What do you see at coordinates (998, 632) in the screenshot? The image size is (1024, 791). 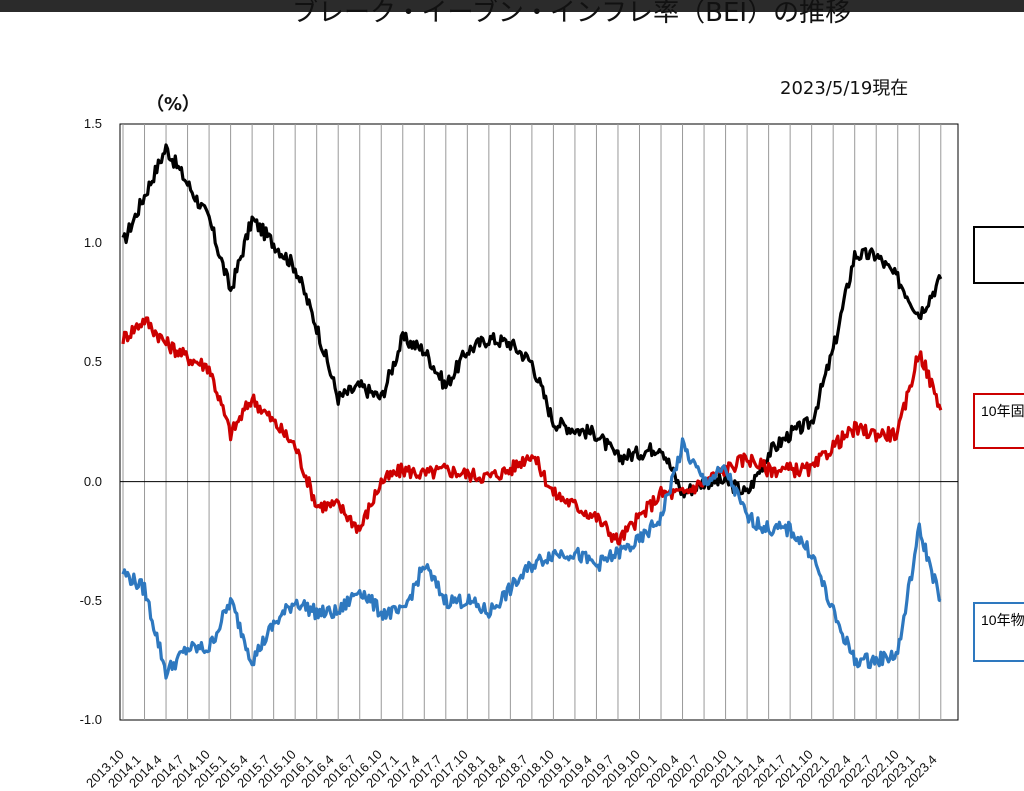 I see `legend-blue: 10年物価連動` at bounding box center [998, 632].